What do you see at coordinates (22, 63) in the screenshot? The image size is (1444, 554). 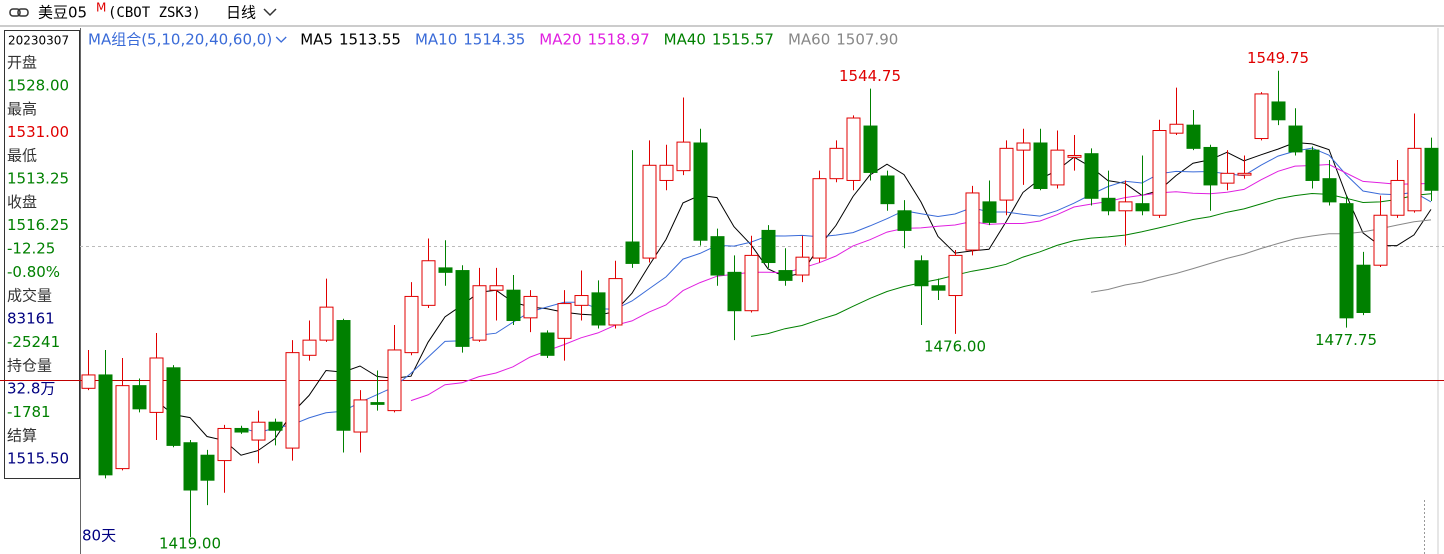 I see `info-label: 开盘` at bounding box center [22, 63].